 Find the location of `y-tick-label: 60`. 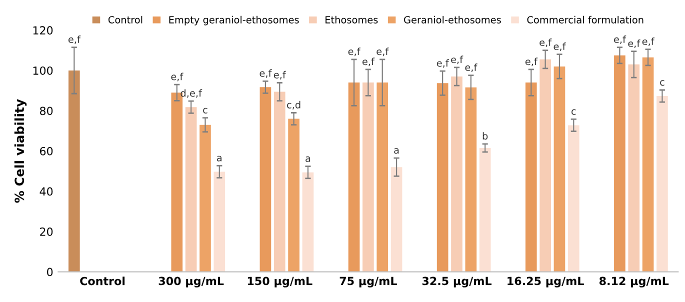

y-tick-label: 60 is located at coordinates (46, 151).